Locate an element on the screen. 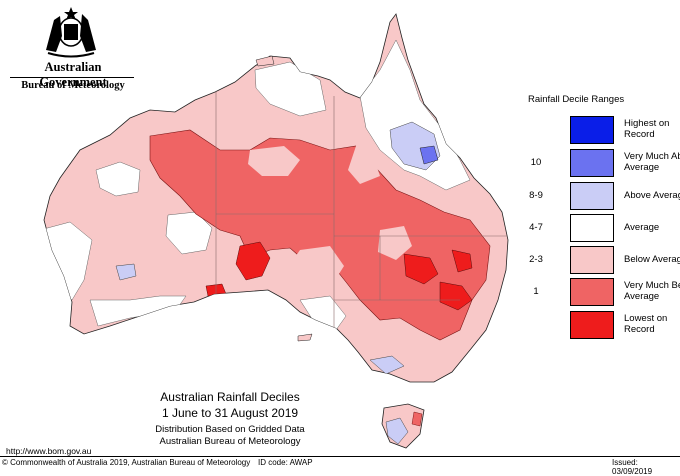 The width and height of the screenshot is (680, 476). legend-range: 1 is located at coordinates (536, 291).